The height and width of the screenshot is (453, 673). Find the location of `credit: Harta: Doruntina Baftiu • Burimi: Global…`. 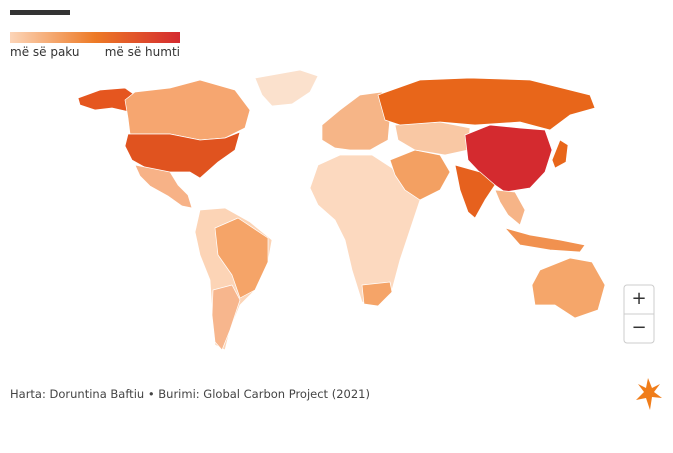

credit: Harta: Doruntina Baftiu • Burimi: Global… is located at coordinates (190, 394).